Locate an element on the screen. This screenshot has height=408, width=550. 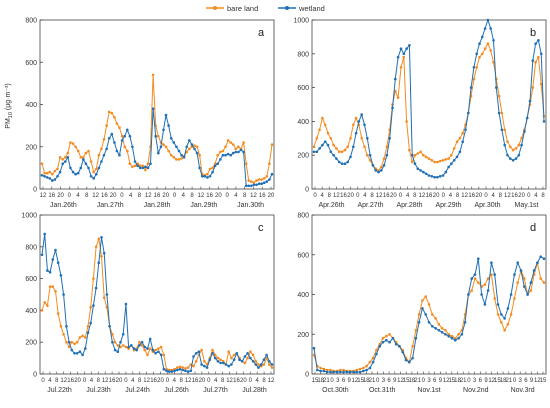
series-bare-land is located at coordinates (429, 107).